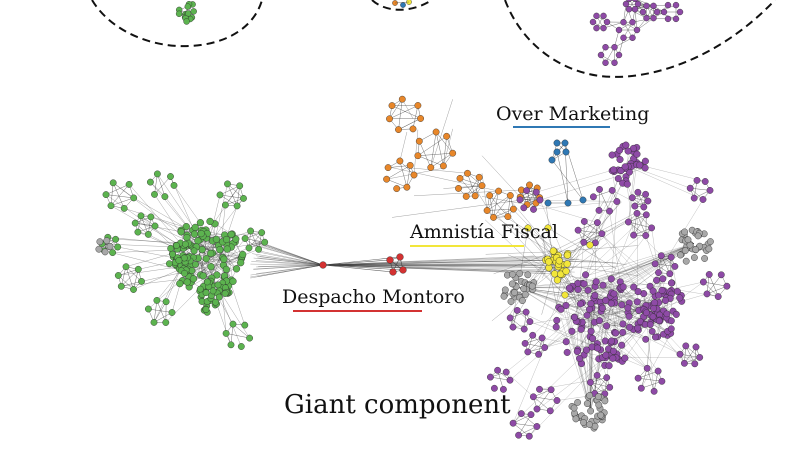  Describe the element at coordinates (373, 299) in the screenshot. I see `label-despacho-montoro: Despacho Montoro` at that location.